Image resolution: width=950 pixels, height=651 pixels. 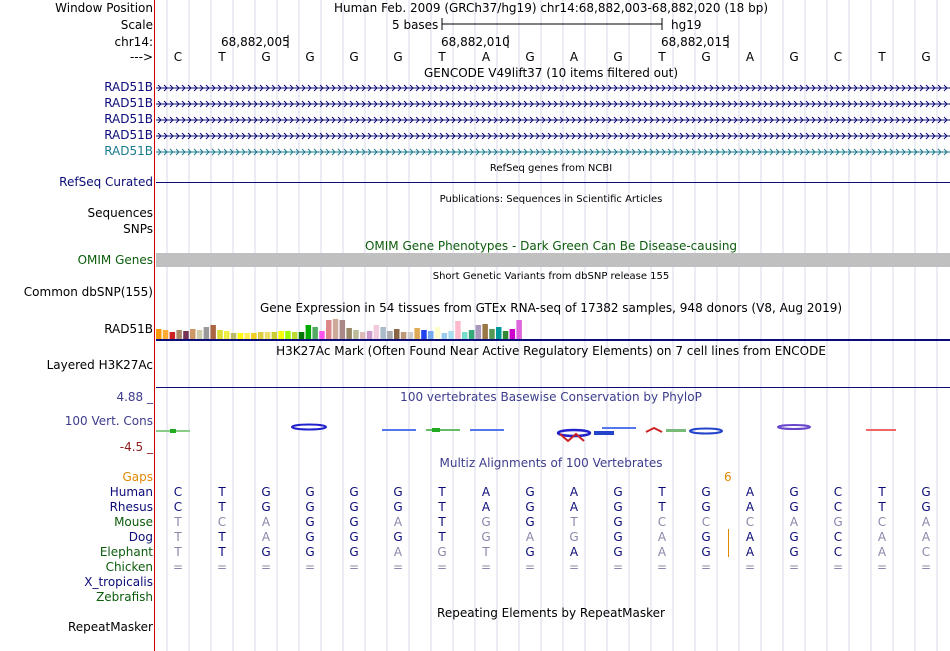 I want to click on coord-2: 68,882,010, so click(x=475, y=42).